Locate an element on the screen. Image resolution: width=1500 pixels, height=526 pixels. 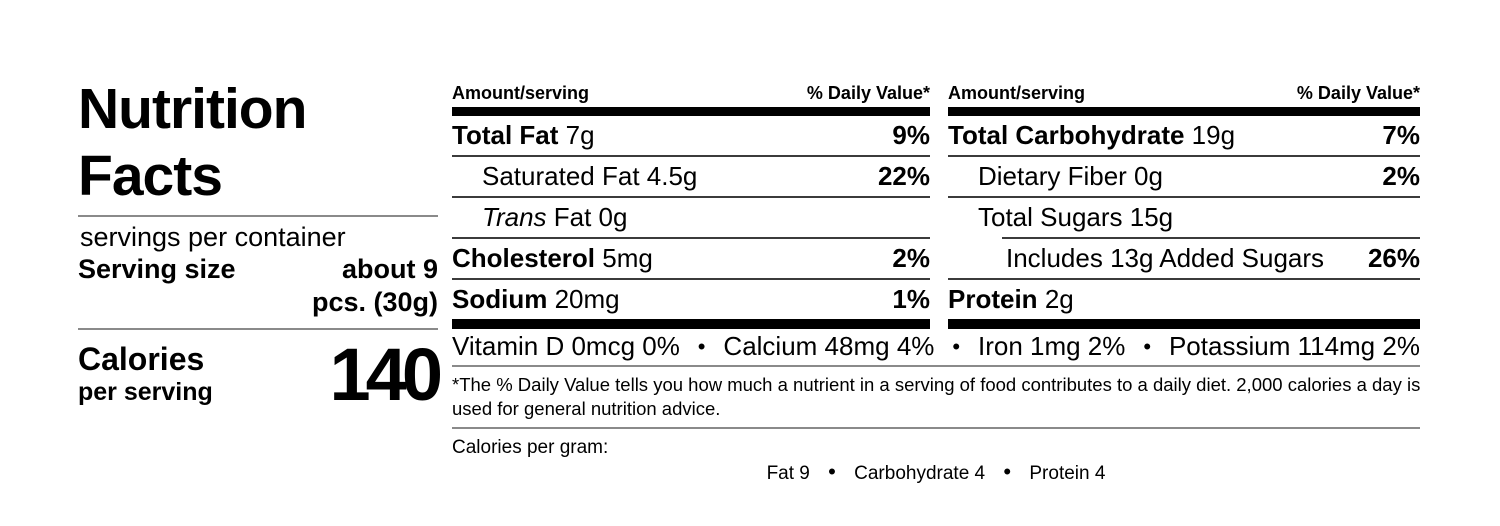
vitamin-d-value: Vitamin D 0mcg 0% is located at coordinates (566, 346).